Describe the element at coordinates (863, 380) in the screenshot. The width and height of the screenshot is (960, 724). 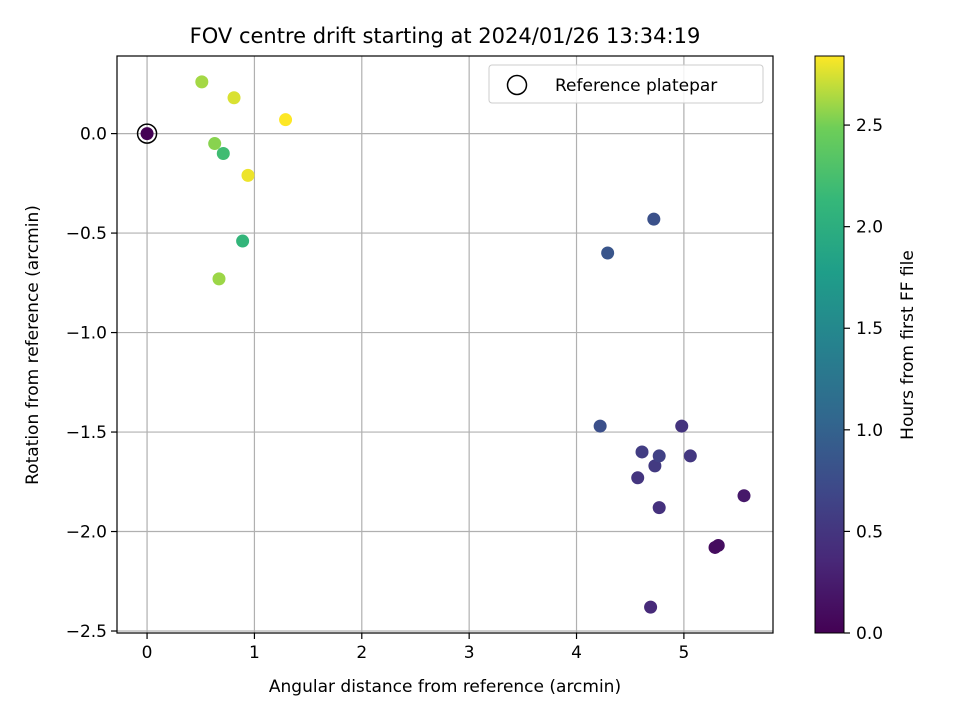
I see `colorbar-ticks: 0.0 0.5 1.0 1.5 2.0 2.5` at that location.